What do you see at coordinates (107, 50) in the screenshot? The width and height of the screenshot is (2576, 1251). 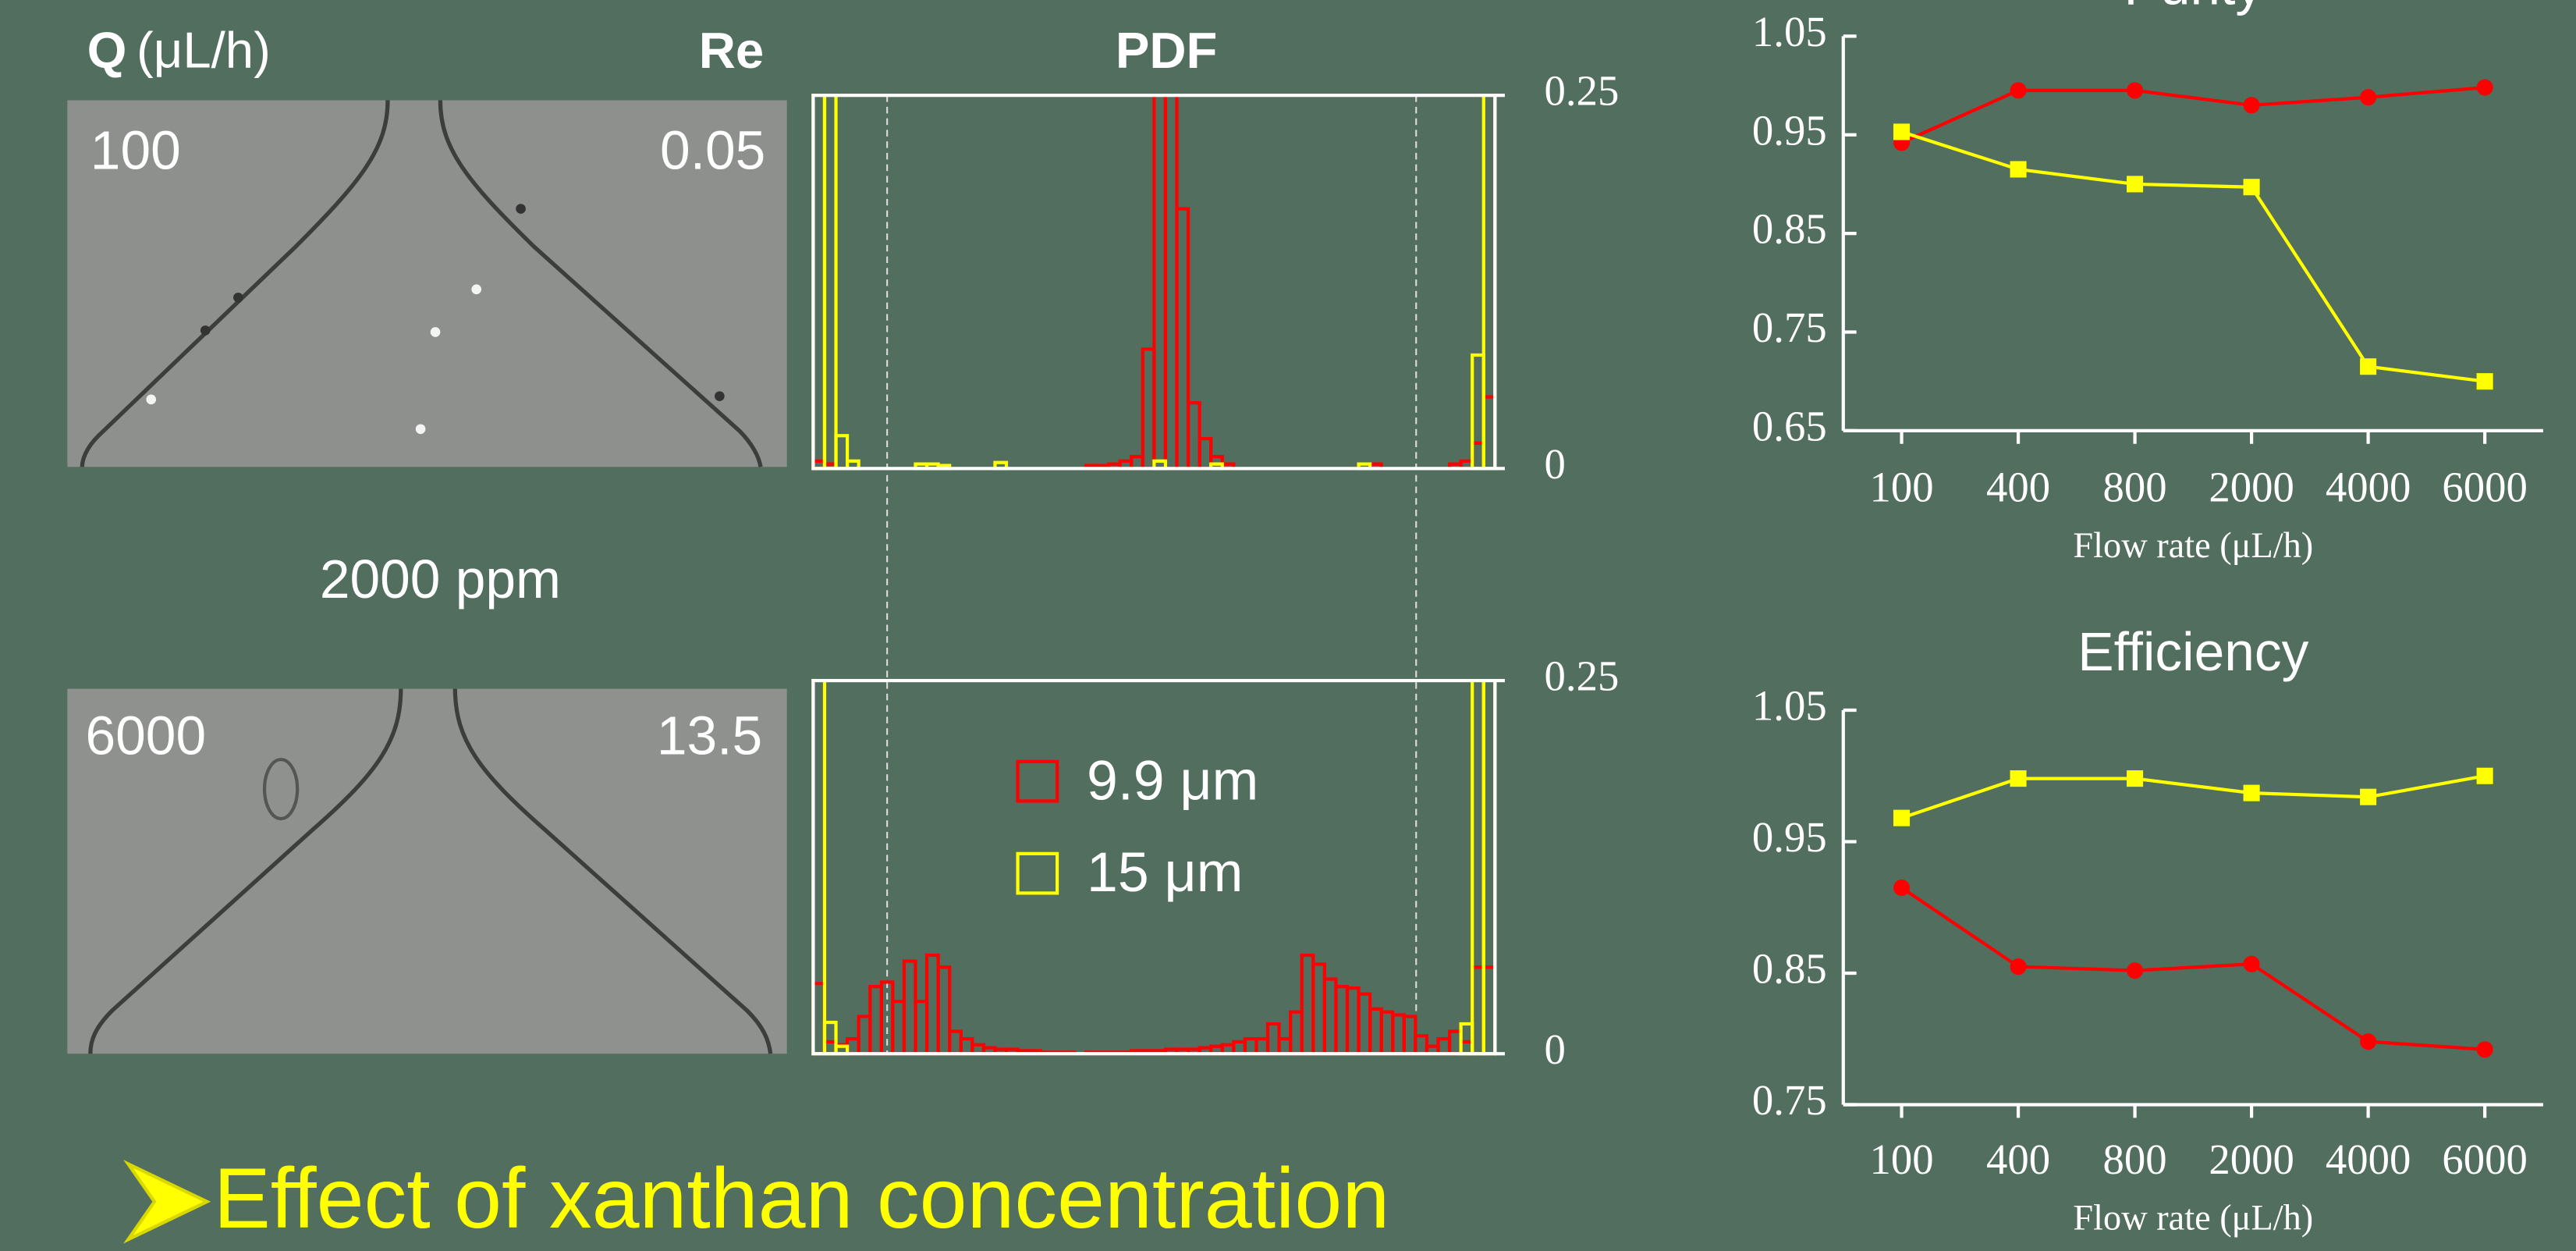 I see `q-label: Q` at bounding box center [107, 50].